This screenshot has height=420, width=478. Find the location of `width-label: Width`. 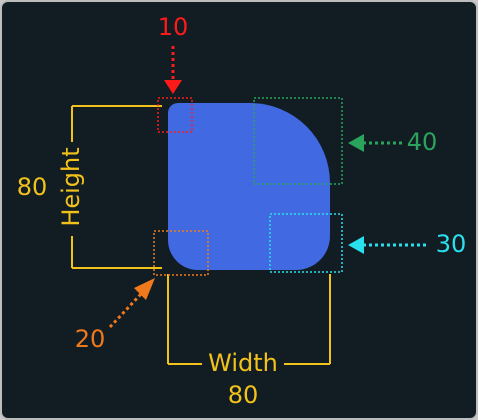

width-label: Width is located at coordinates (243, 363).